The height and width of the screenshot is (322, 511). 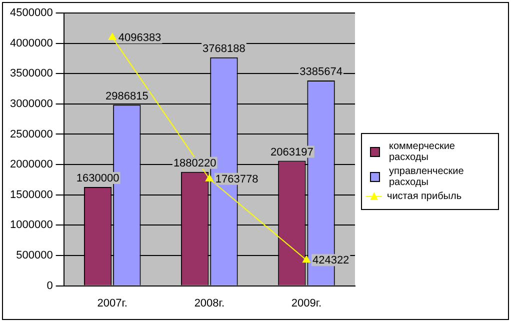 I want to click on y-tick-label: 4500000, so click(x=31, y=13).